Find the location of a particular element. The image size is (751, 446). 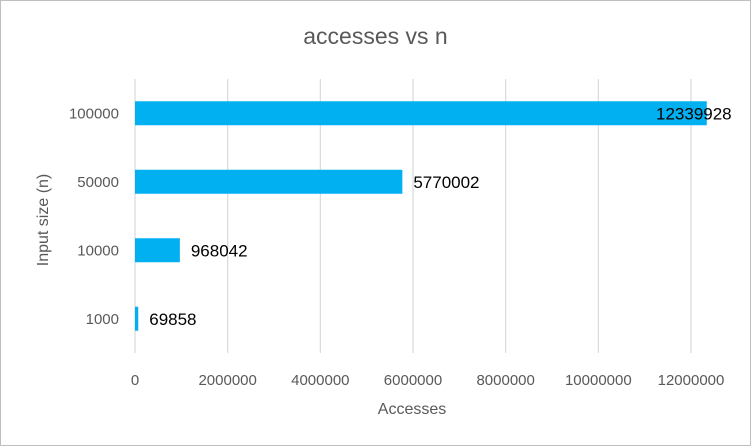

data-label: 5770002 is located at coordinates (446, 182).